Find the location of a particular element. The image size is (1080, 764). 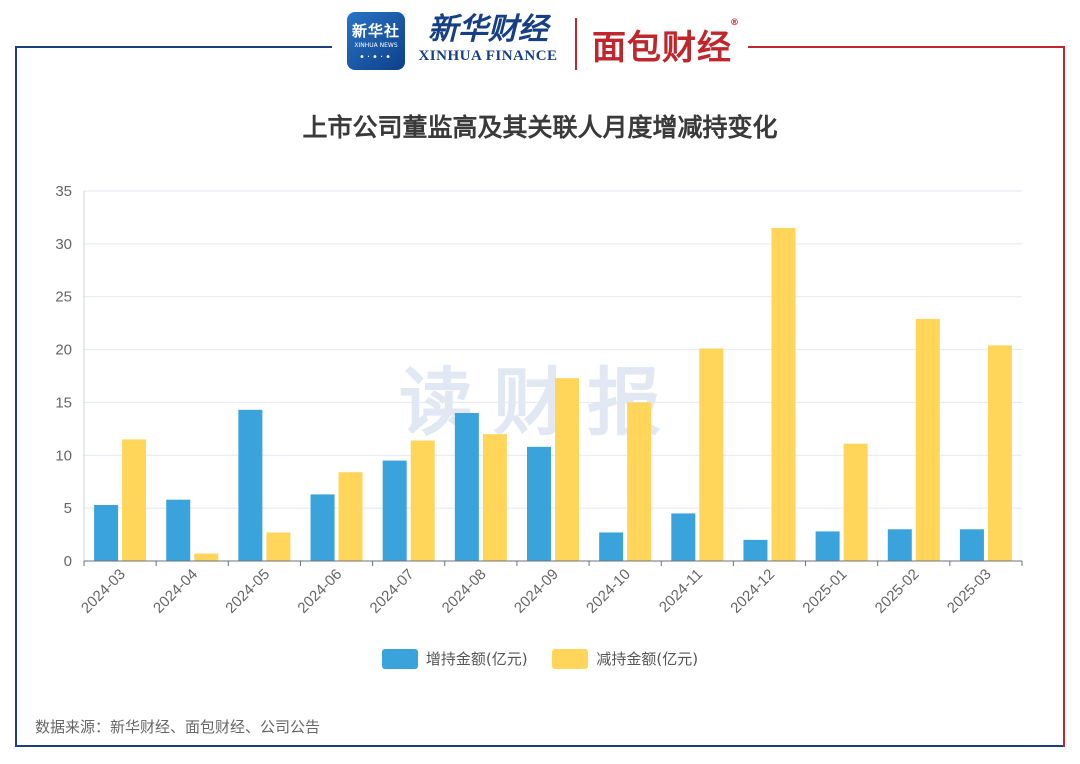

brand-cn: 新华财经 is located at coordinates (488, 29).